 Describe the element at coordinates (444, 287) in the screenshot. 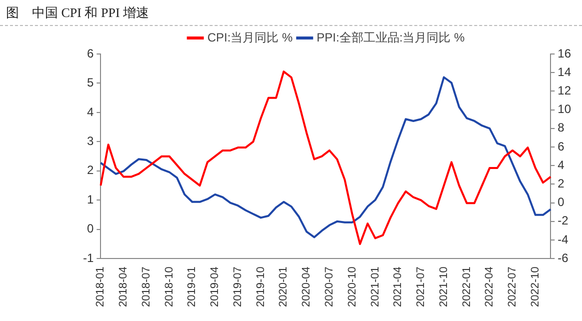

I see `x-tick-label: 2021-10` at that location.